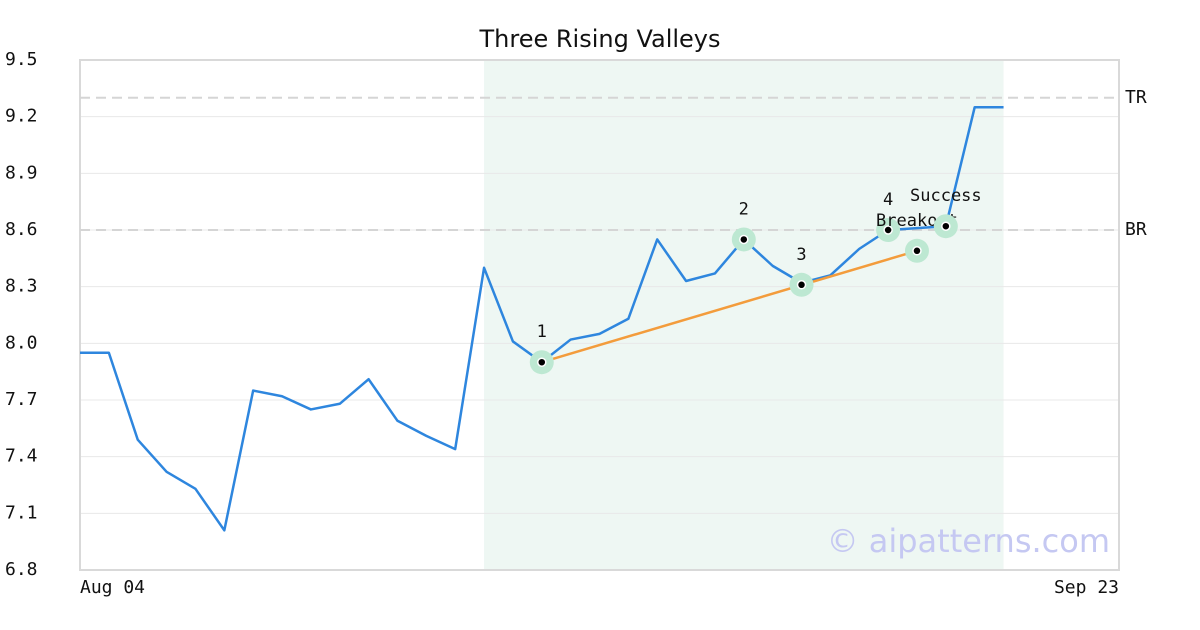  I want to click on y-tick-label: 9.5, so click(21, 59).